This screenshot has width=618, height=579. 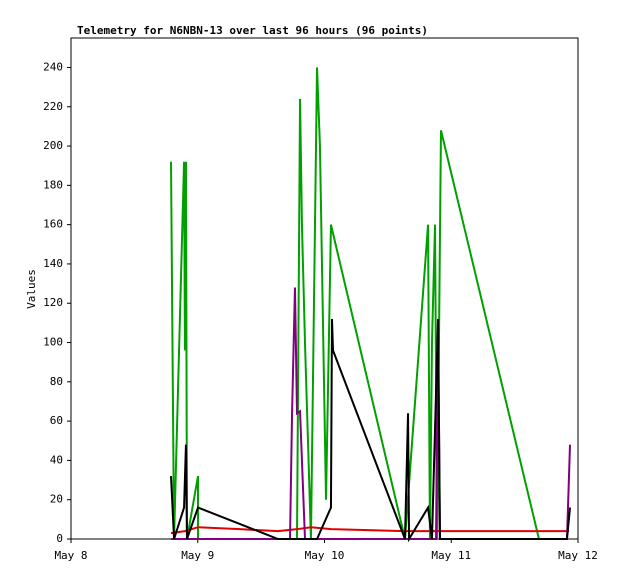 I want to click on y-tick-label: 60, so click(x=56, y=420).